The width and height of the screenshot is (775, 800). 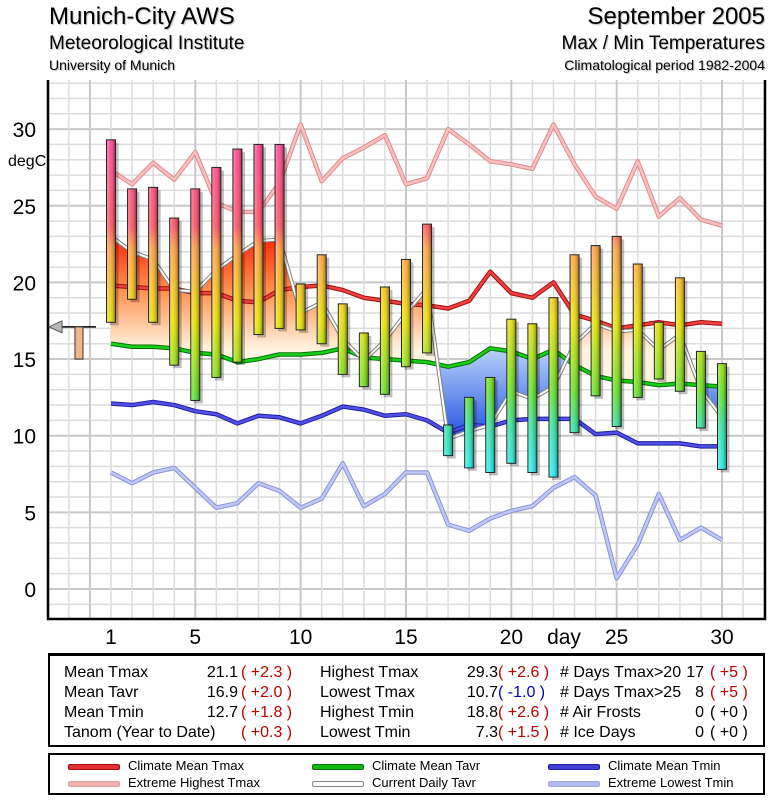 I want to click on stat-value: 10.7, so click(x=482, y=692).